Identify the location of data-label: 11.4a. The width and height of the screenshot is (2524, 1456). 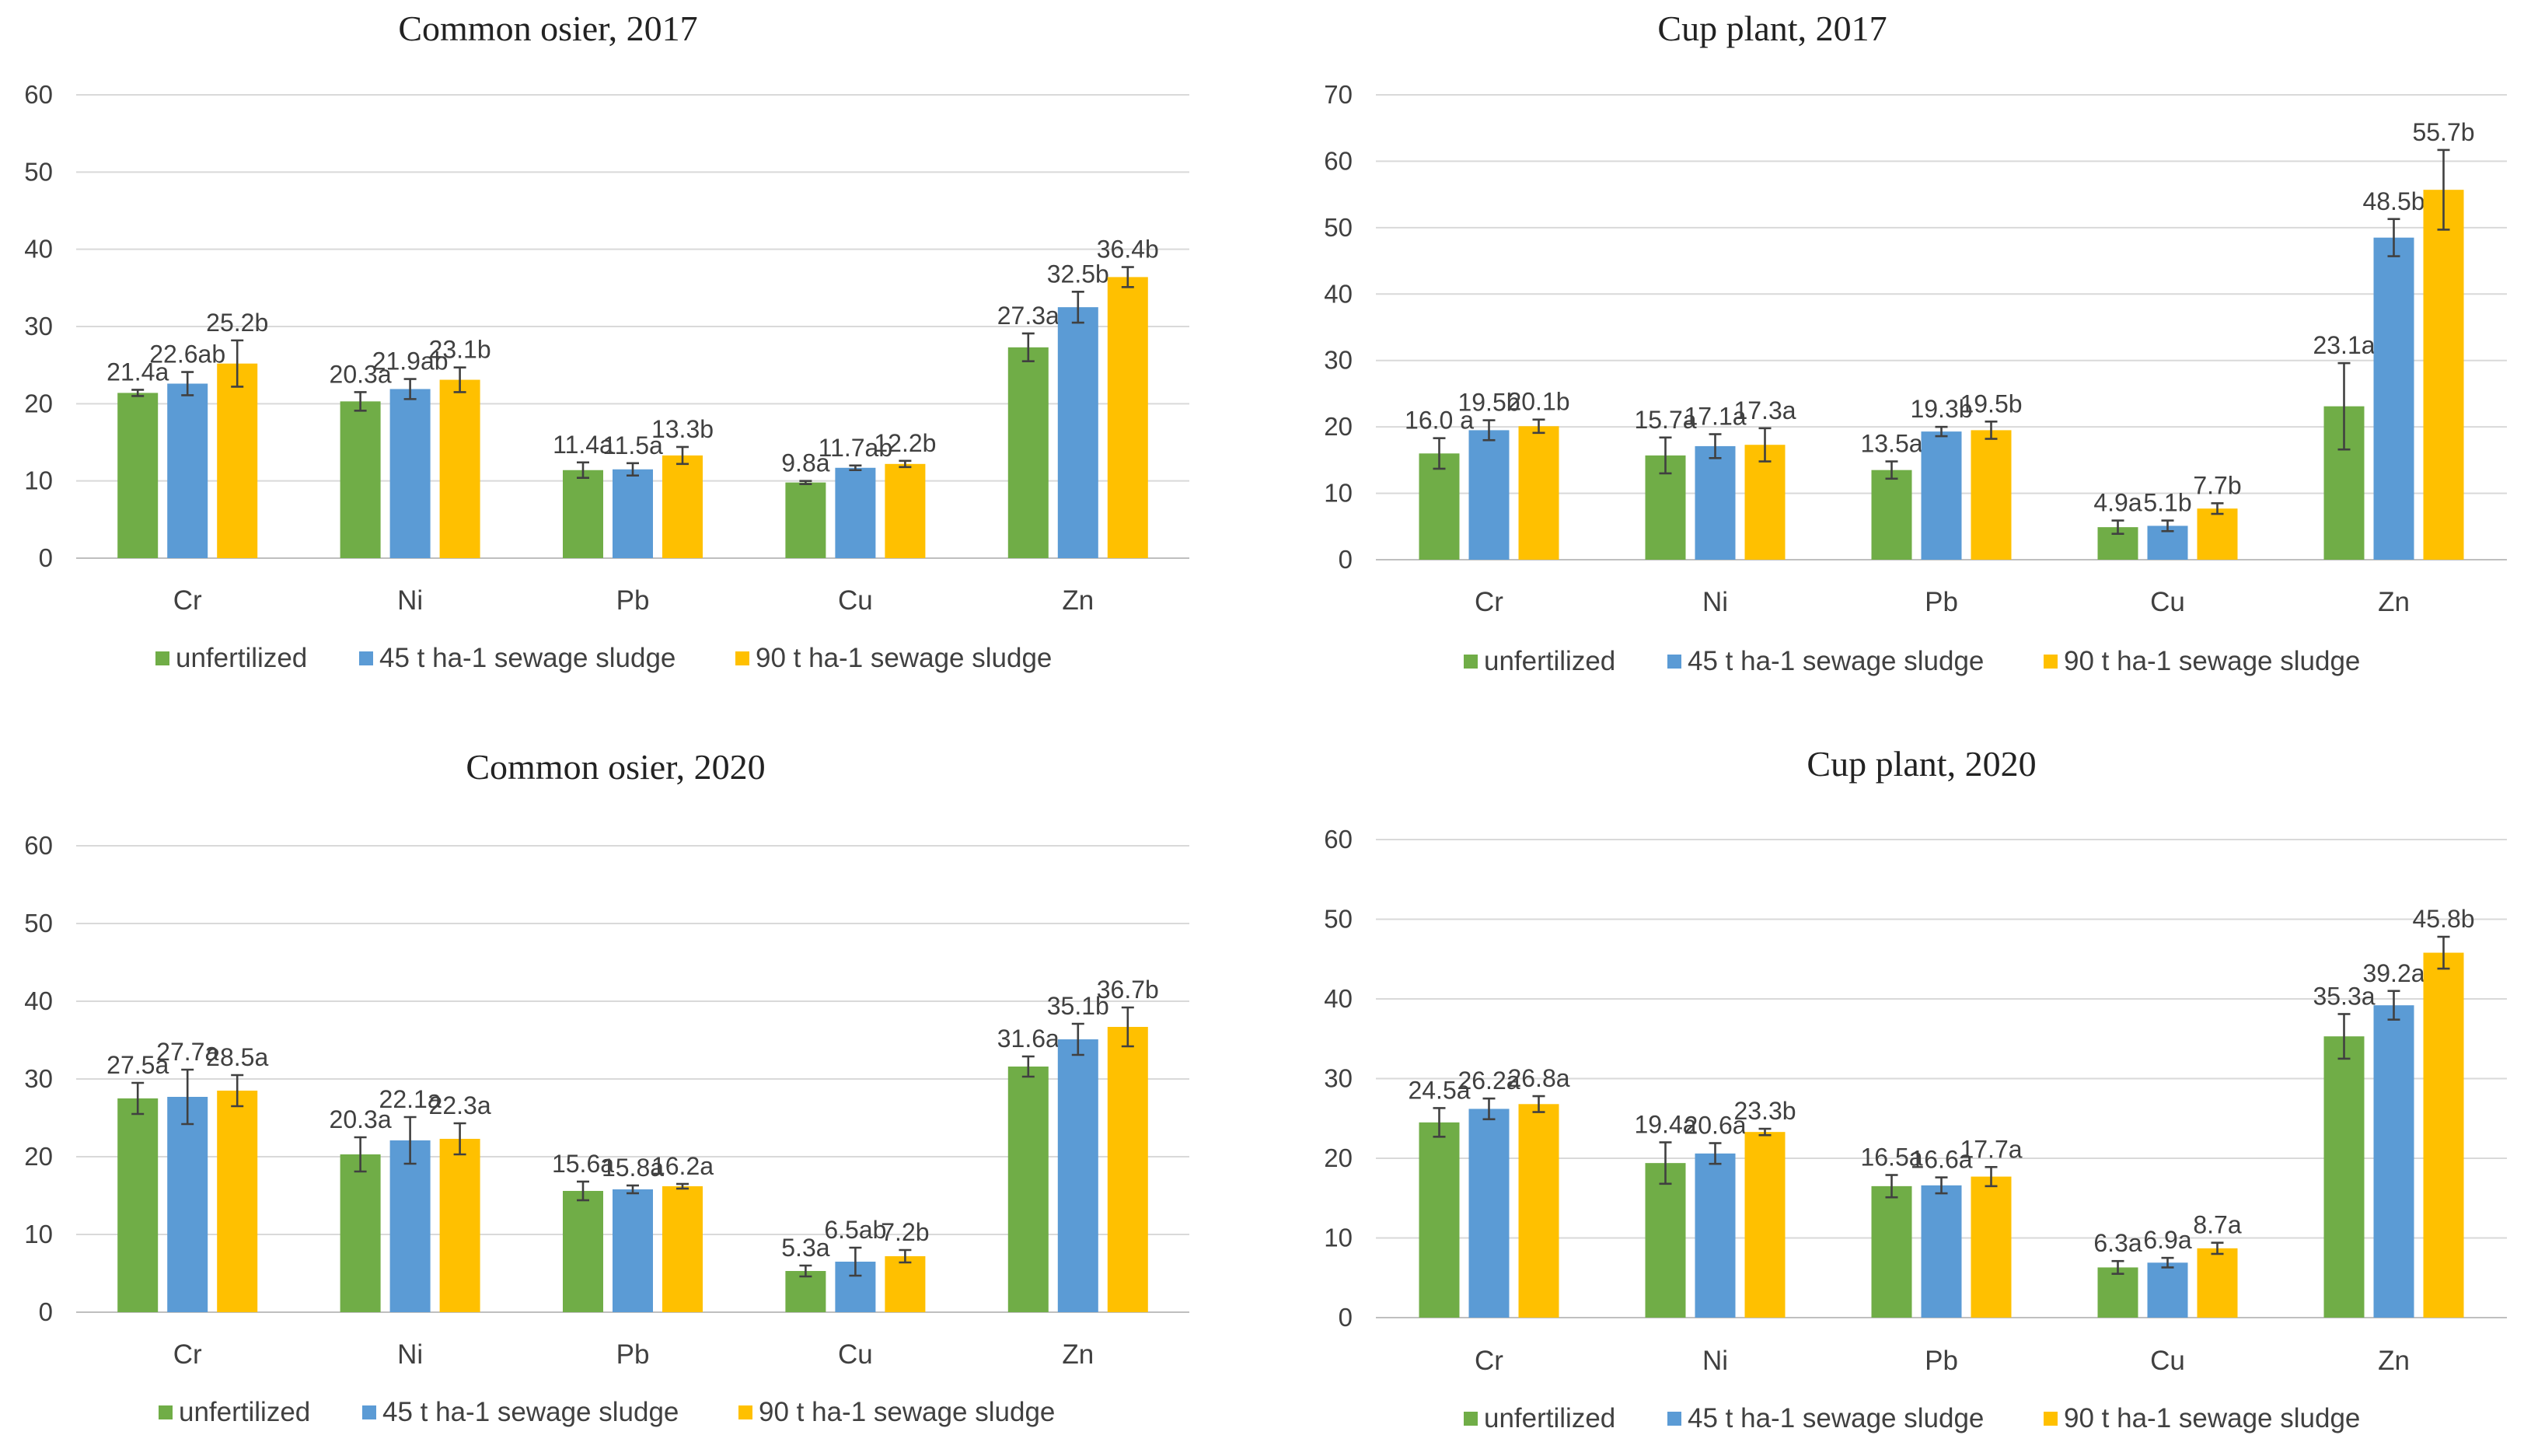
(583, 445).